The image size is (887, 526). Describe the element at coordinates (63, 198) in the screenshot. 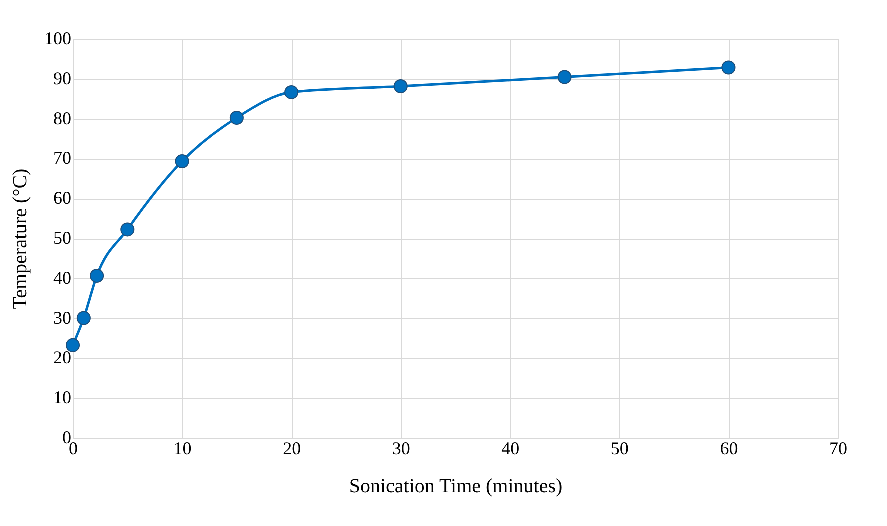

I see `y-tick-label: 60` at that location.